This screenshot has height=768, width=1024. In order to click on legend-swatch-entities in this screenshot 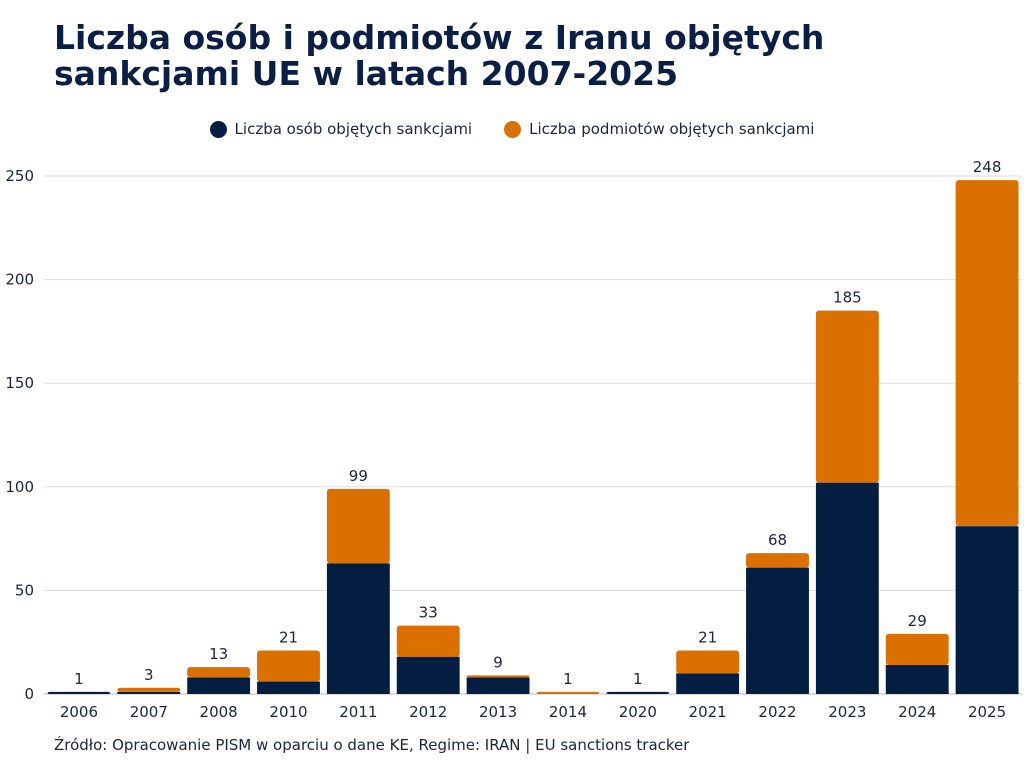, I will do `click(513, 129)`.